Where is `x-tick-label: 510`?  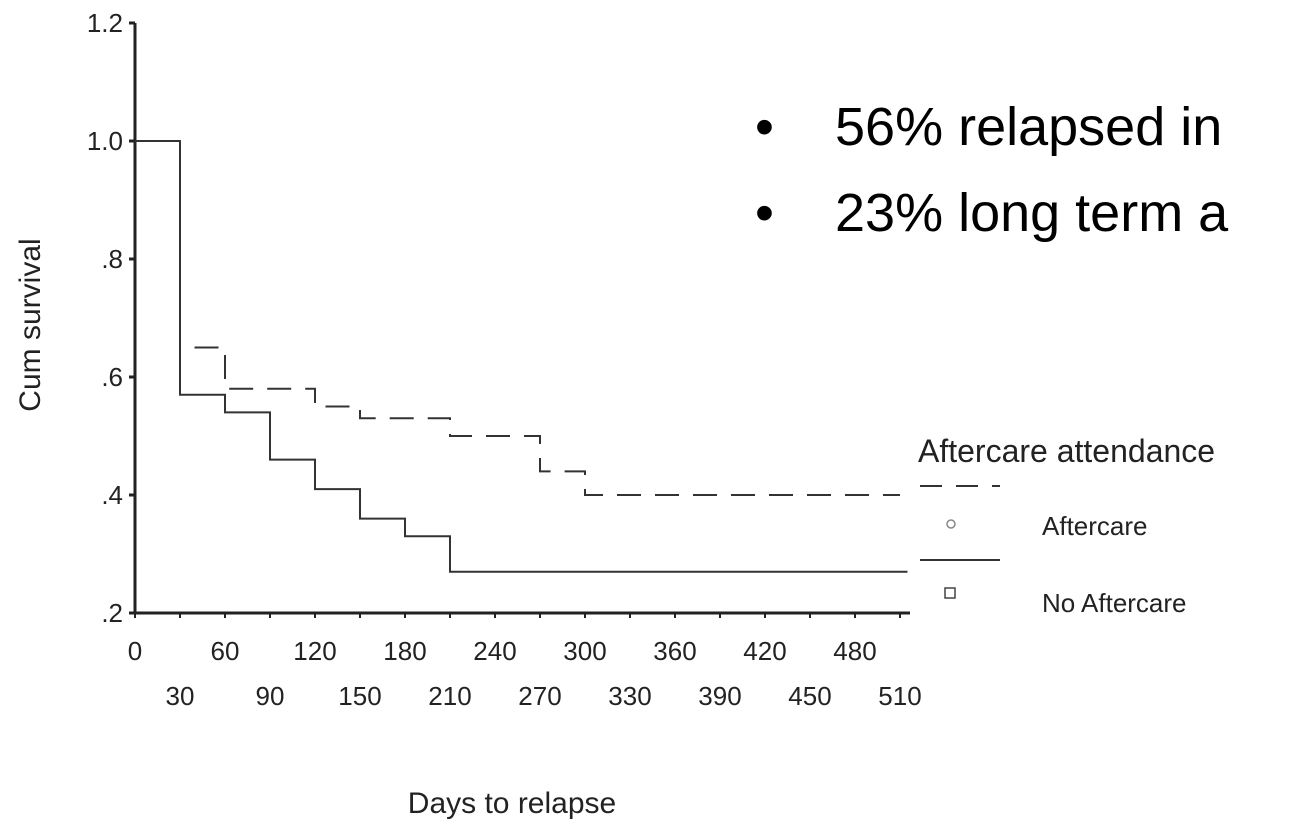
x-tick-label: 510 is located at coordinates (899, 696).